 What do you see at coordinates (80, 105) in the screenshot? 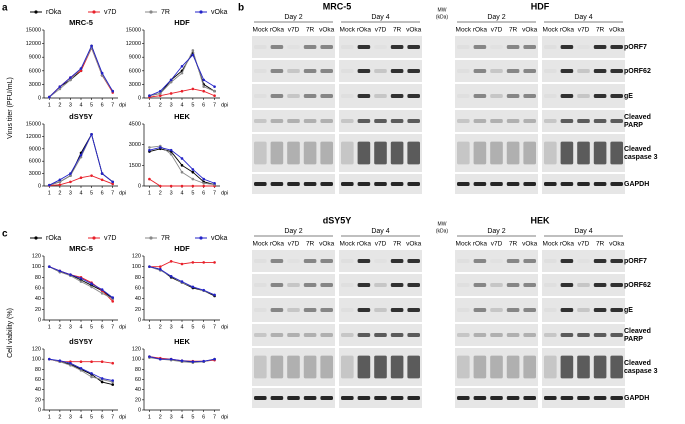
I see `x-tick-label: 4` at bounding box center [80, 105].